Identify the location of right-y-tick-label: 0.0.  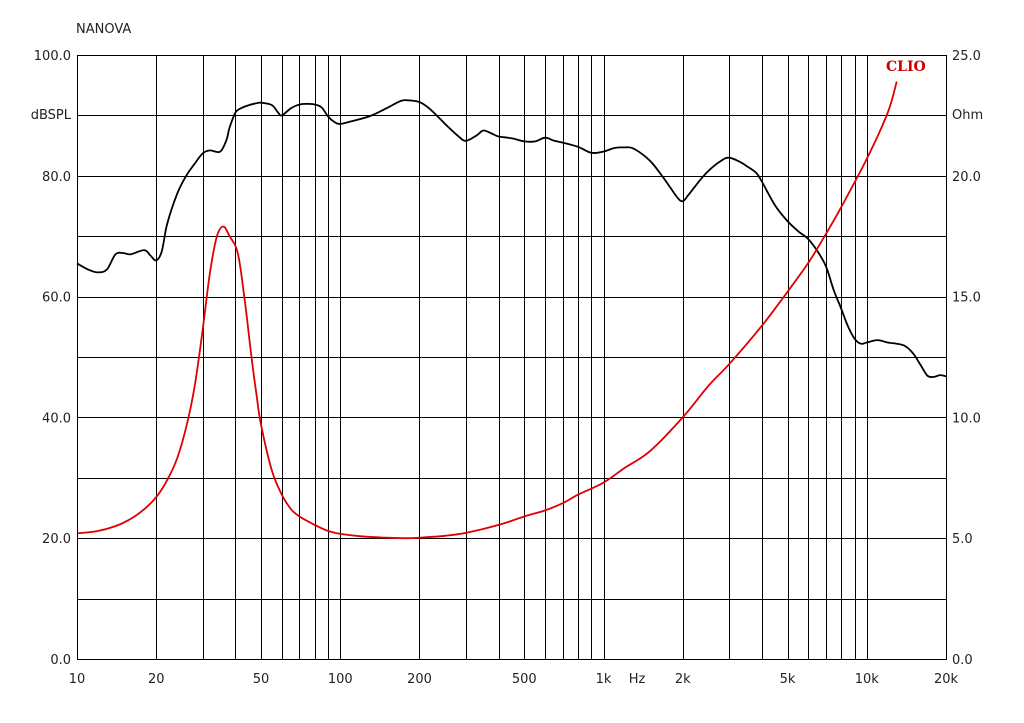
(962, 660).